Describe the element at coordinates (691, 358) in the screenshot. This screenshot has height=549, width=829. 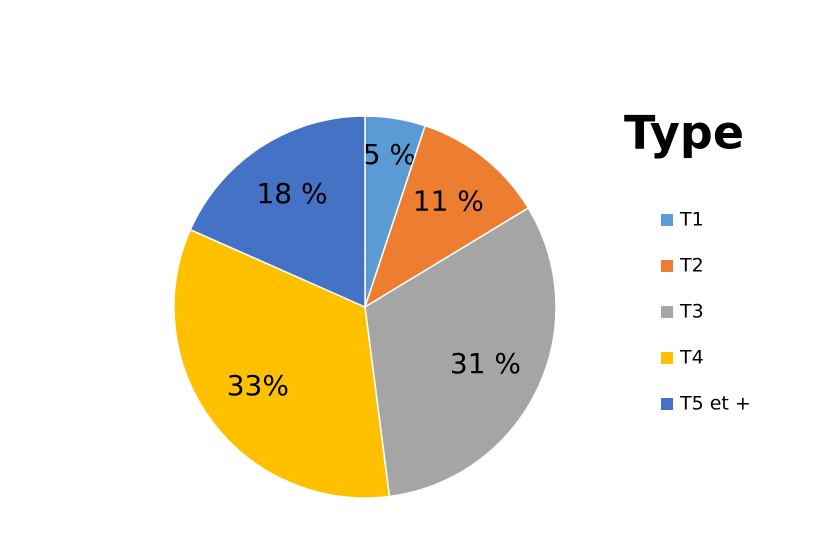
I see `legend-label: T4` at that location.